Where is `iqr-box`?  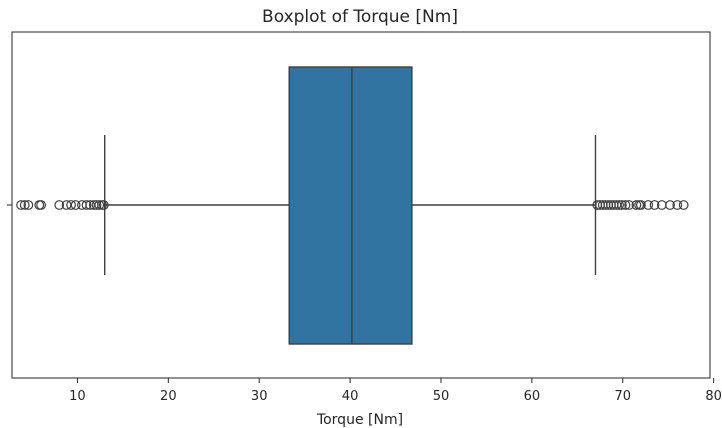 iqr-box is located at coordinates (350, 205).